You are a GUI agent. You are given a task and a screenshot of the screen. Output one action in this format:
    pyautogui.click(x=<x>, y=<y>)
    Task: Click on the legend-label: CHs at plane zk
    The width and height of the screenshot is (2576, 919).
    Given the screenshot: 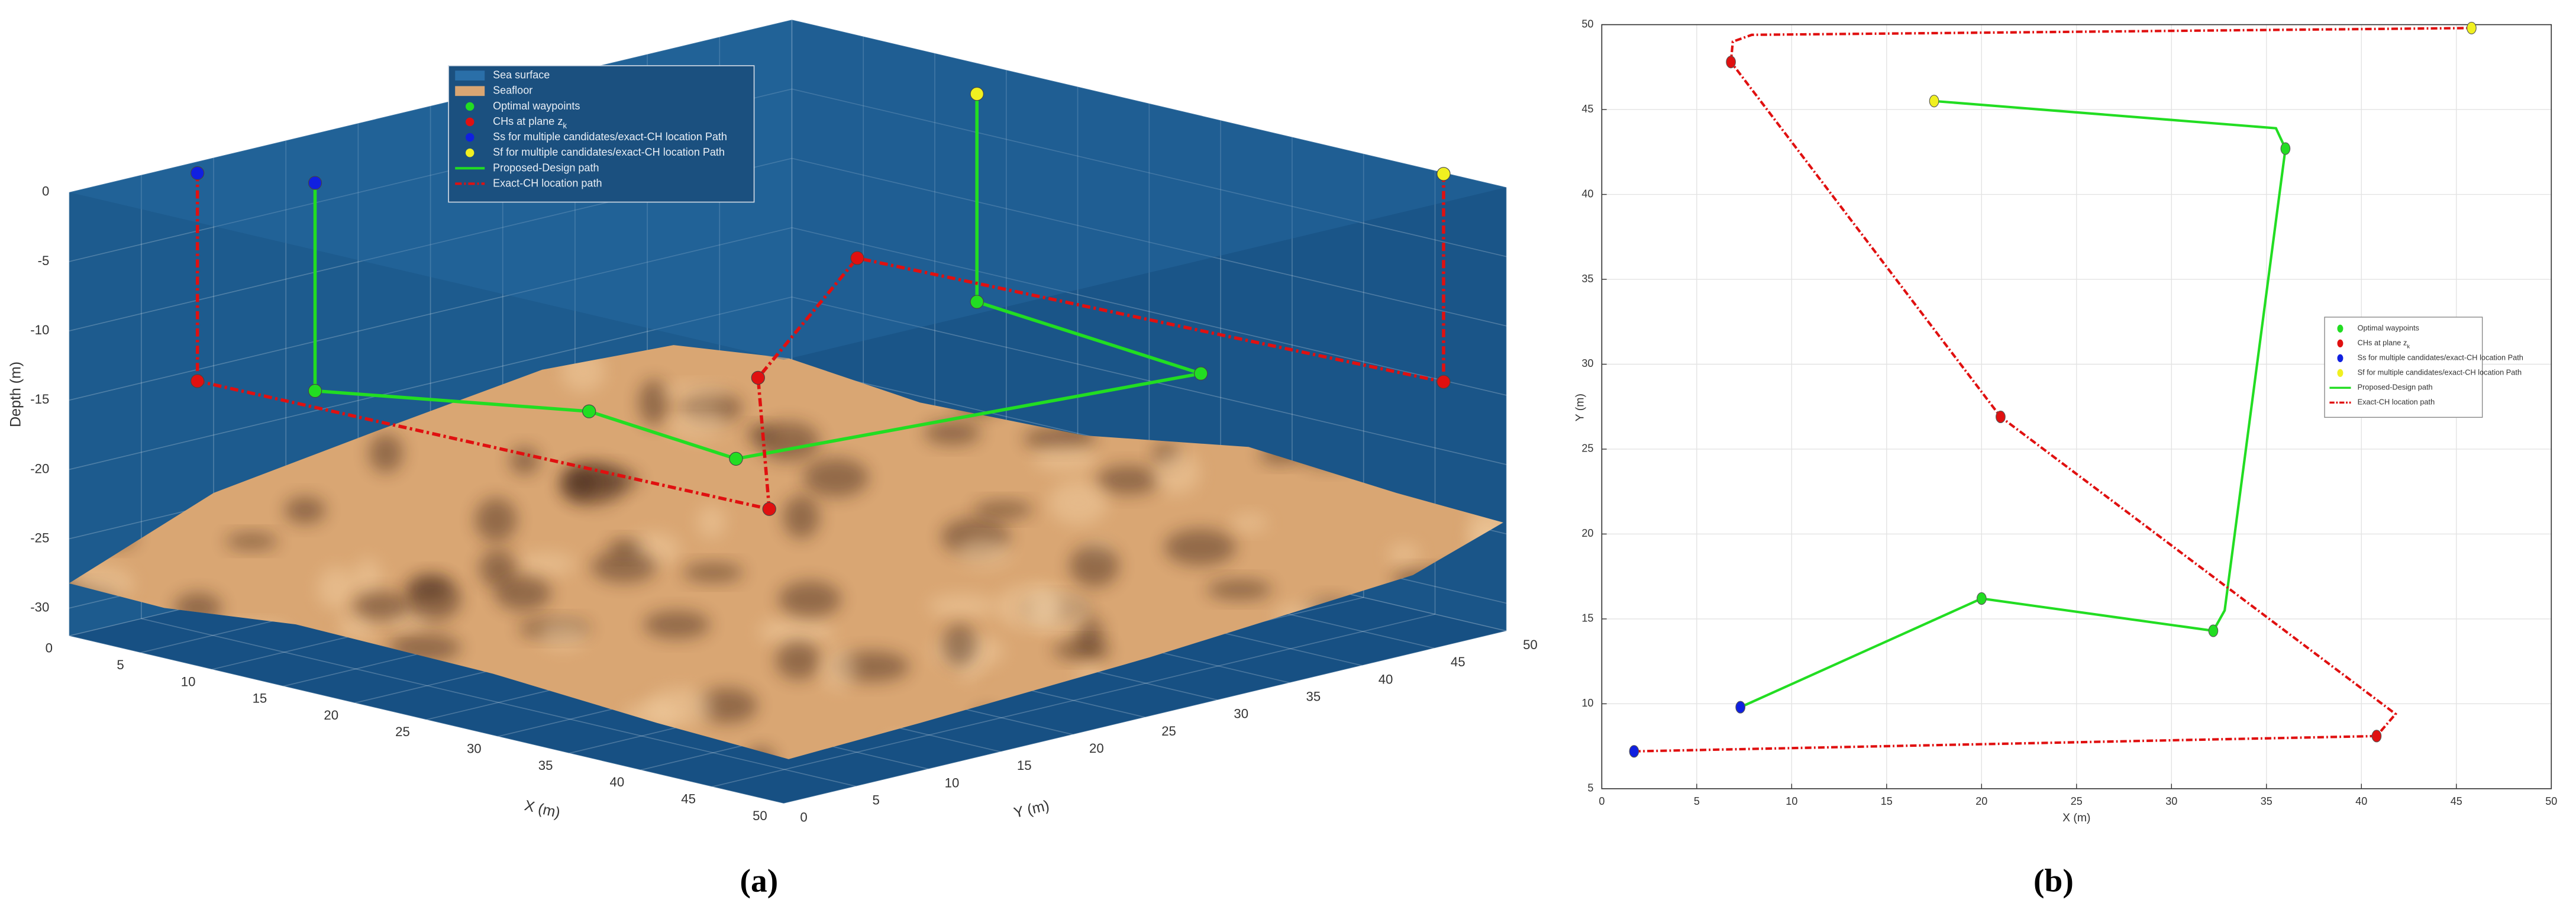 What is the action you would take?
    pyautogui.click(x=530, y=123)
    